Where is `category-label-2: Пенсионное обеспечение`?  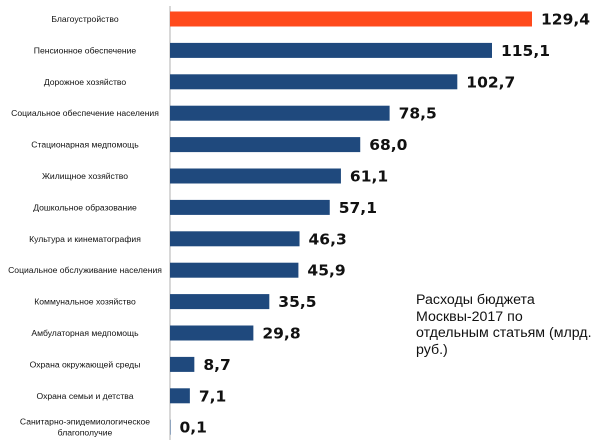 category-label-2: Пенсионное обеспечение is located at coordinates (85, 50).